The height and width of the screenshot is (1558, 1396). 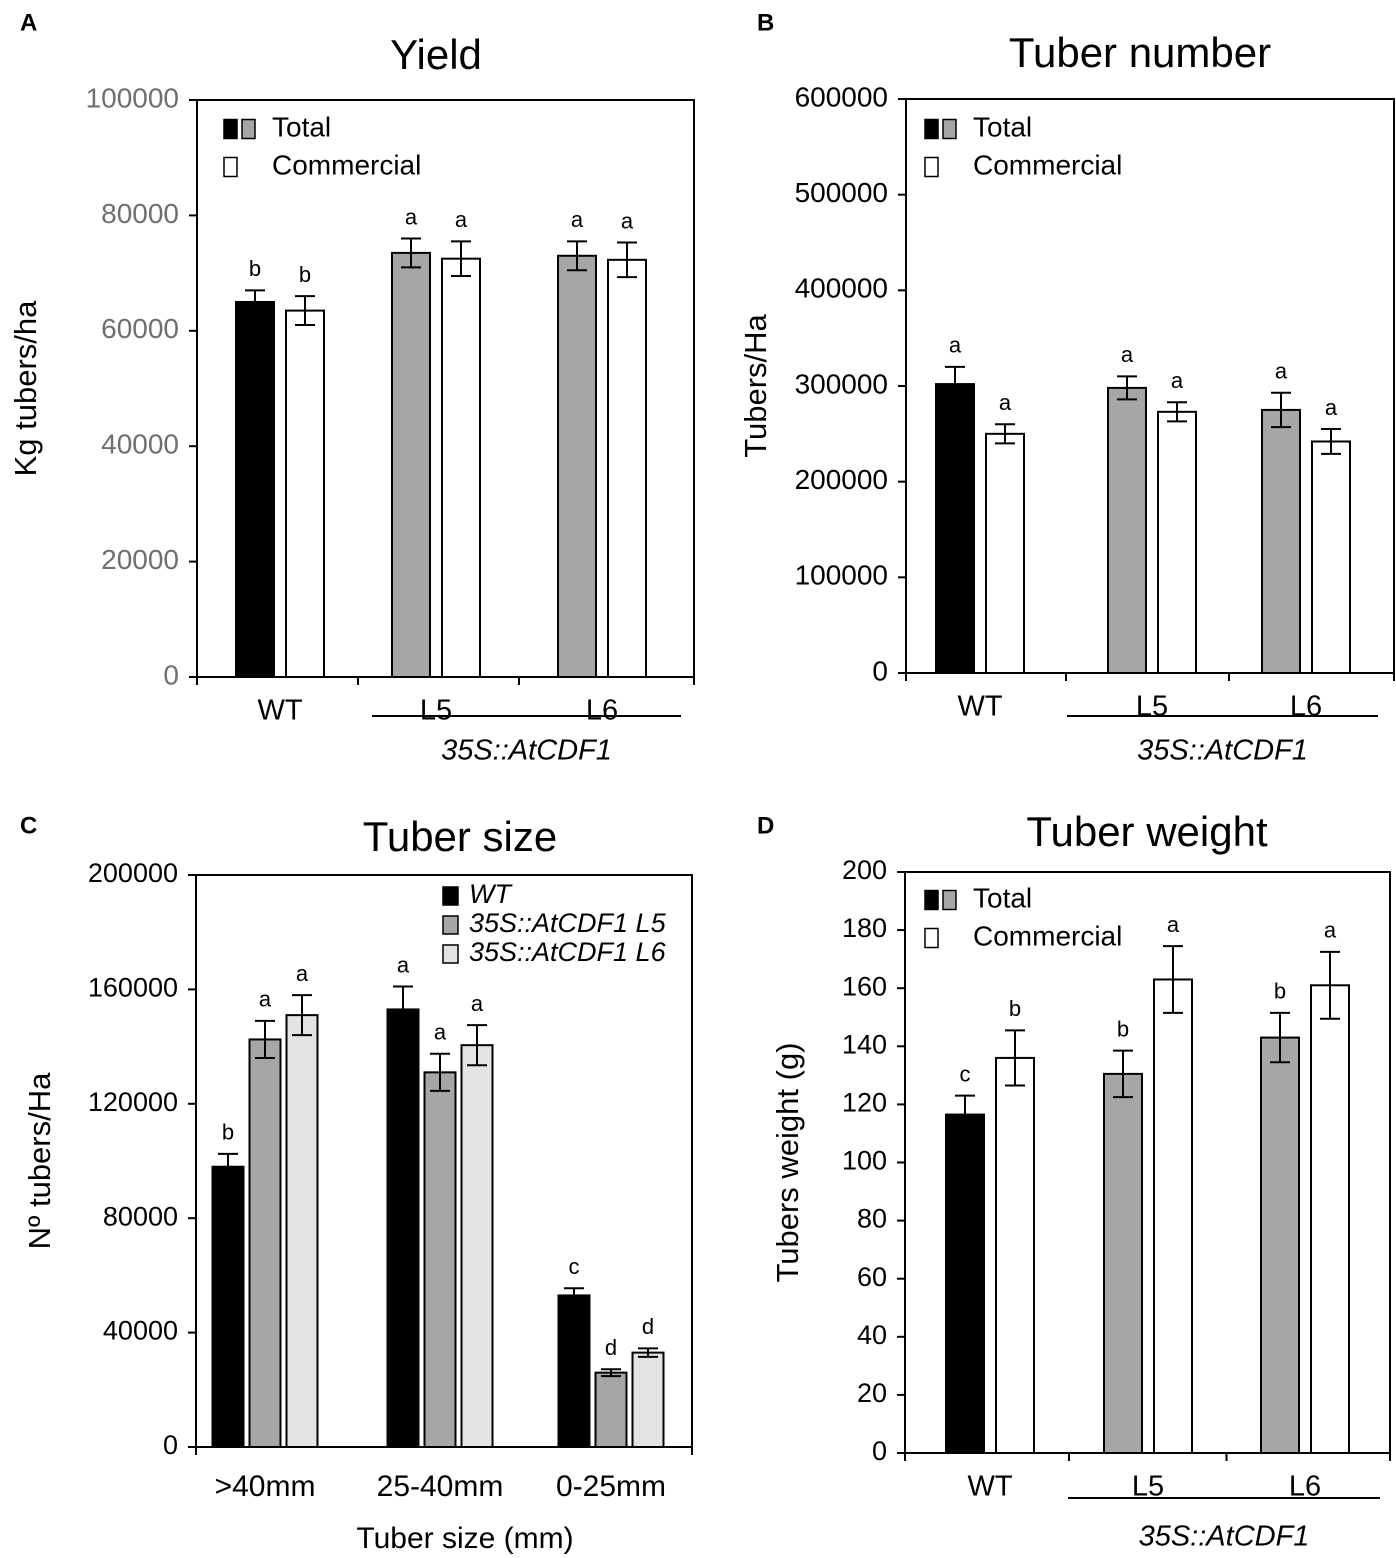 I want to click on chart-title: Yield, so click(x=436, y=54).